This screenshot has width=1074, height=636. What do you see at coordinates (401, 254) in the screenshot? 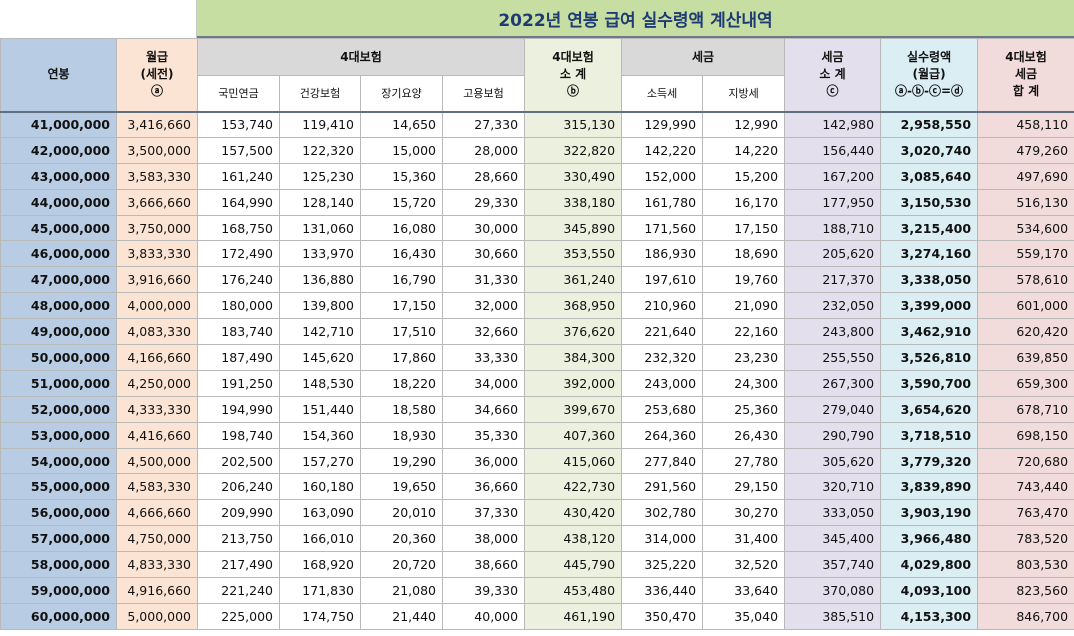
I see `longterm-care-cell: 16,430` at bounding box center [401, 254].